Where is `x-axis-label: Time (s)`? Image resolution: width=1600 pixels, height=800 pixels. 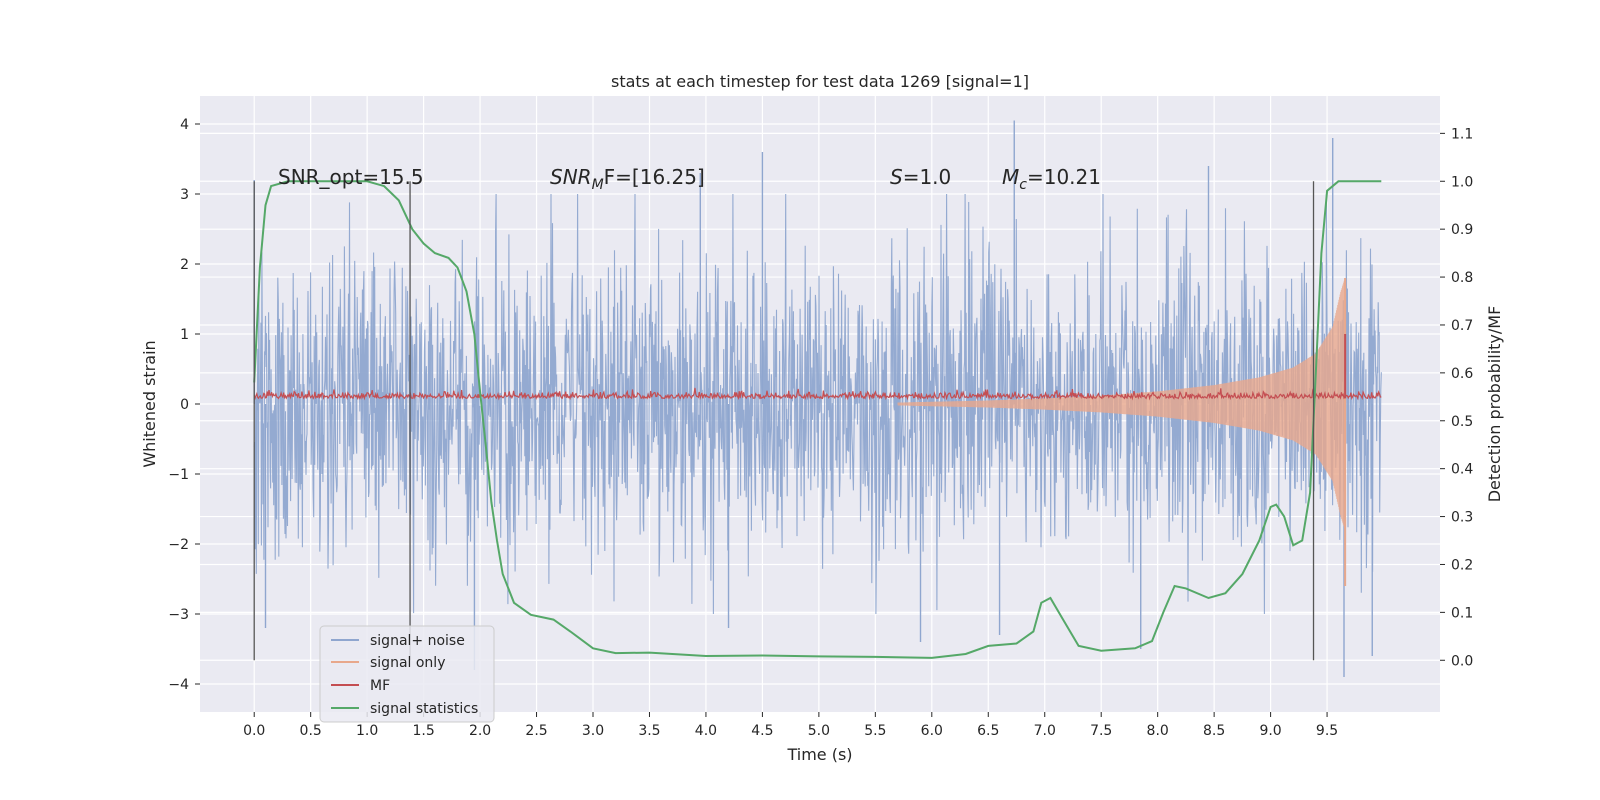
x-axis-label: Time (s) is located at coordinates (819, 754).